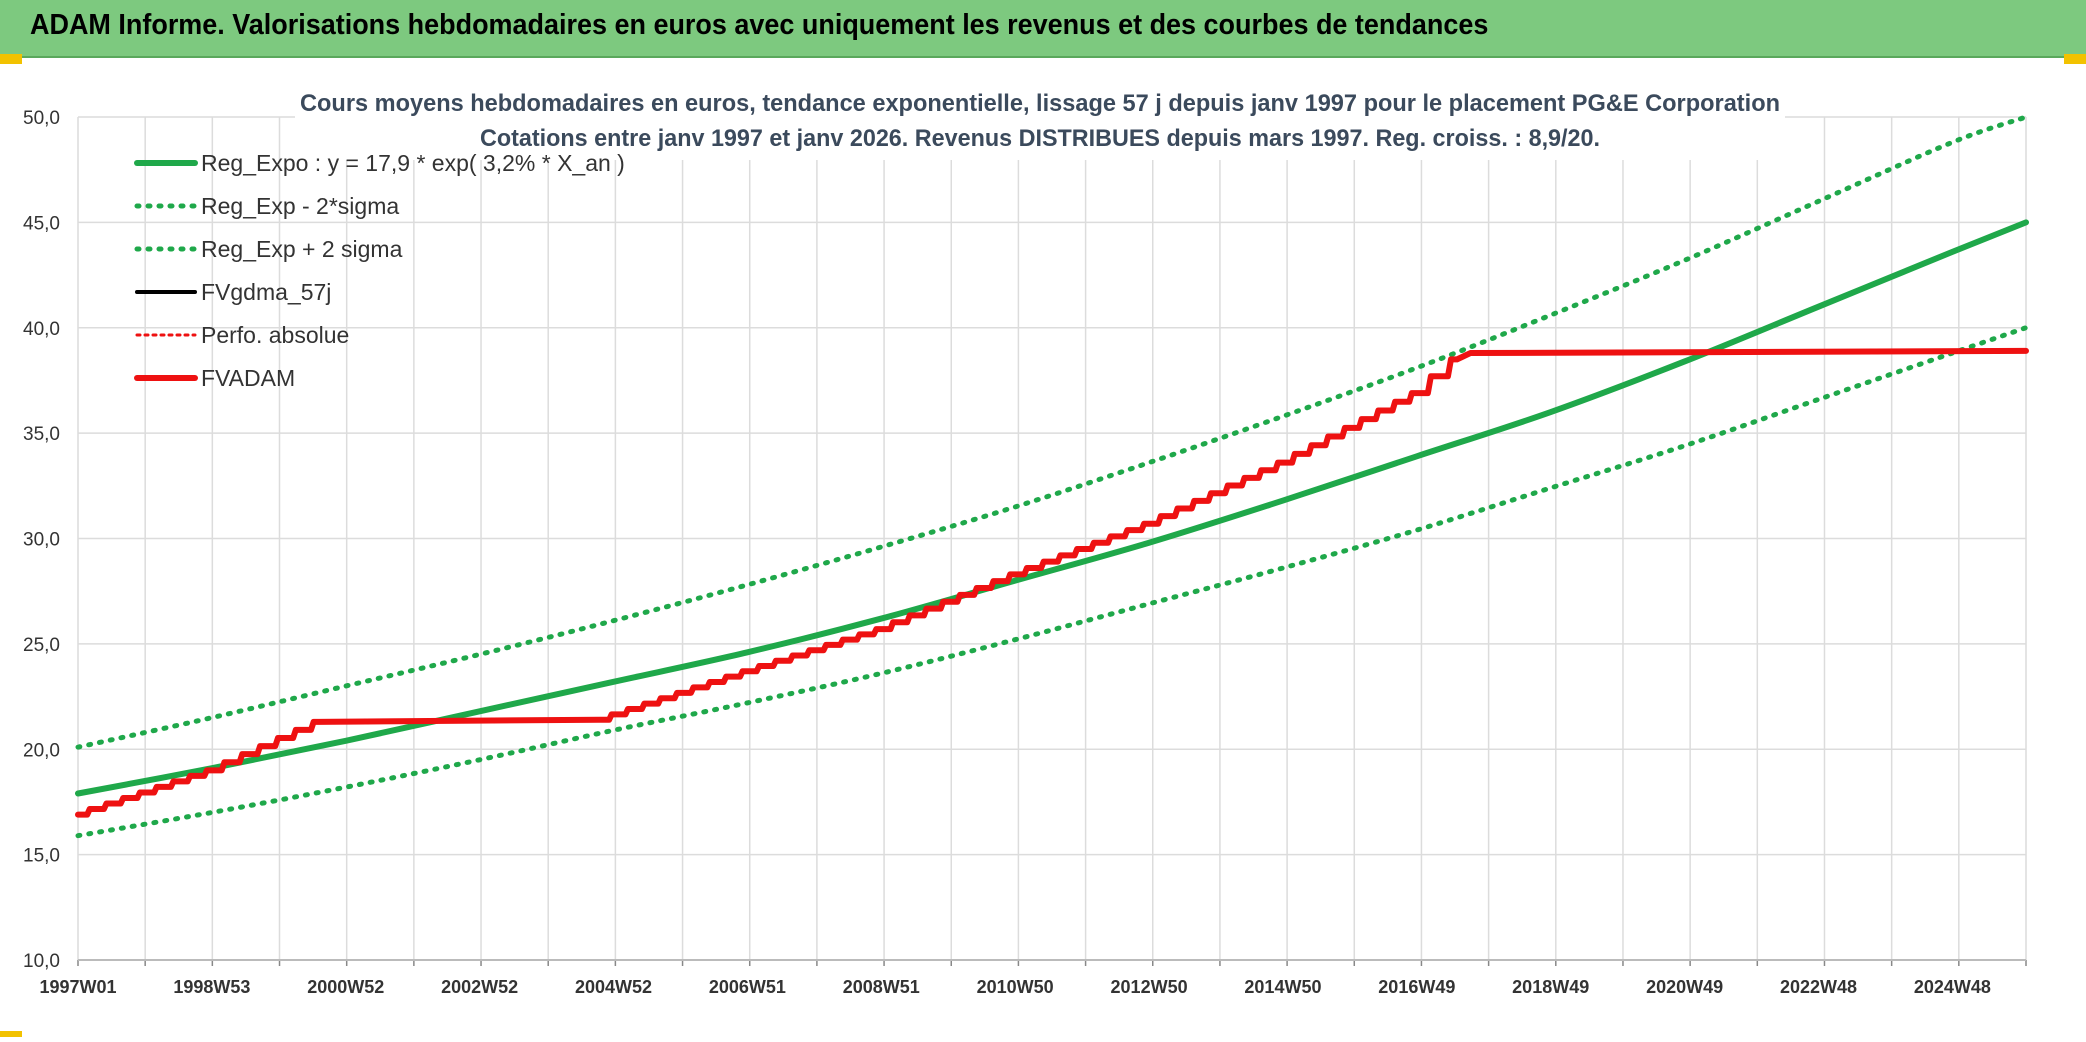  I want to click on legend-label: FVADAM, so click(248, 378).